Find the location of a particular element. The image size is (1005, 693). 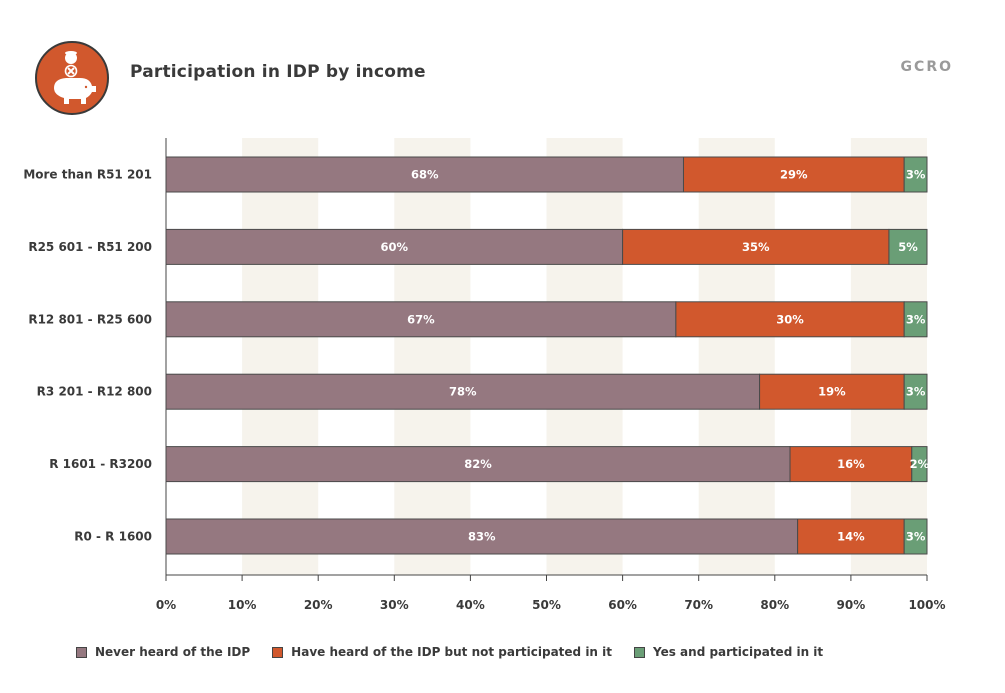

data-label: 19% is located at coordinates (832, 392).